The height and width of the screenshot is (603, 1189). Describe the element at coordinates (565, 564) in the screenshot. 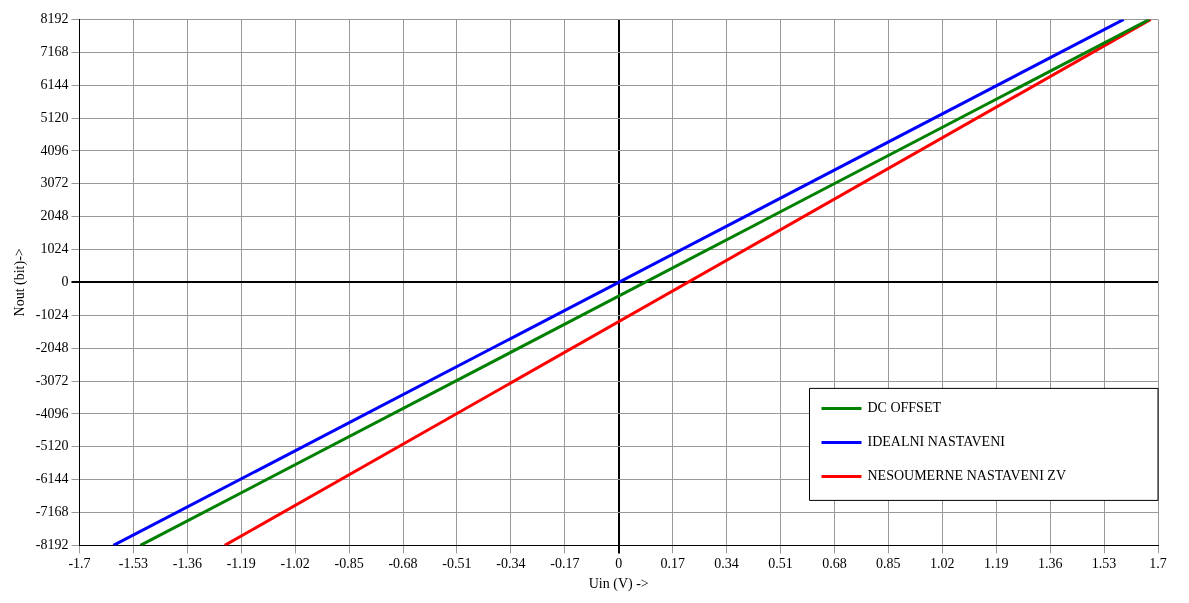

I see `x-tick-label: -0.17` at that location.